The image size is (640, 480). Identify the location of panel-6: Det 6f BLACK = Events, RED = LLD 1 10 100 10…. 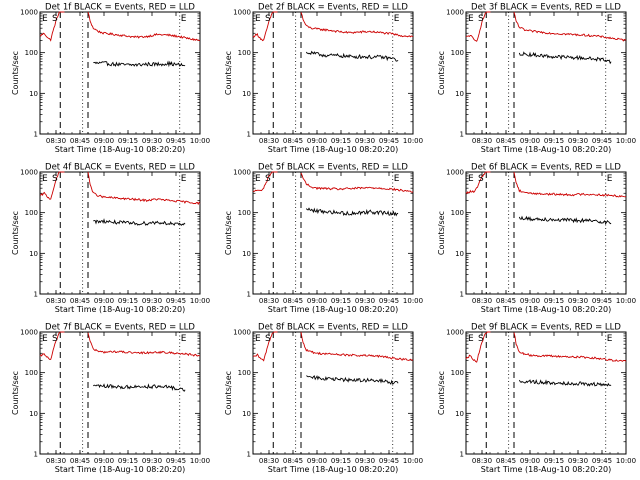
(536, 239).